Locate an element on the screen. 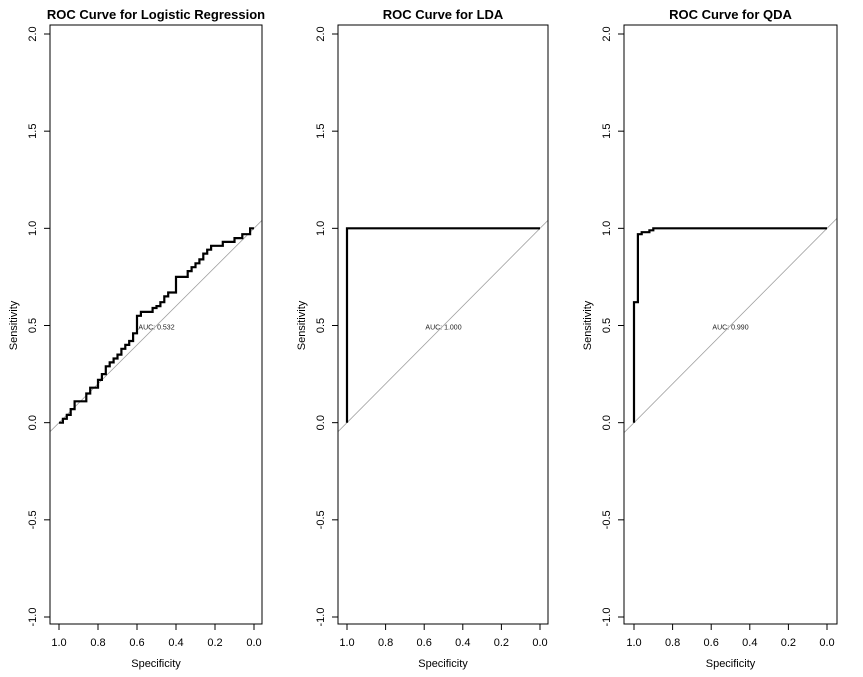 The height and width of the screenshot is (677, 863). auc-annotation: AUC: 0.532 is located at coordinates (156, 327).